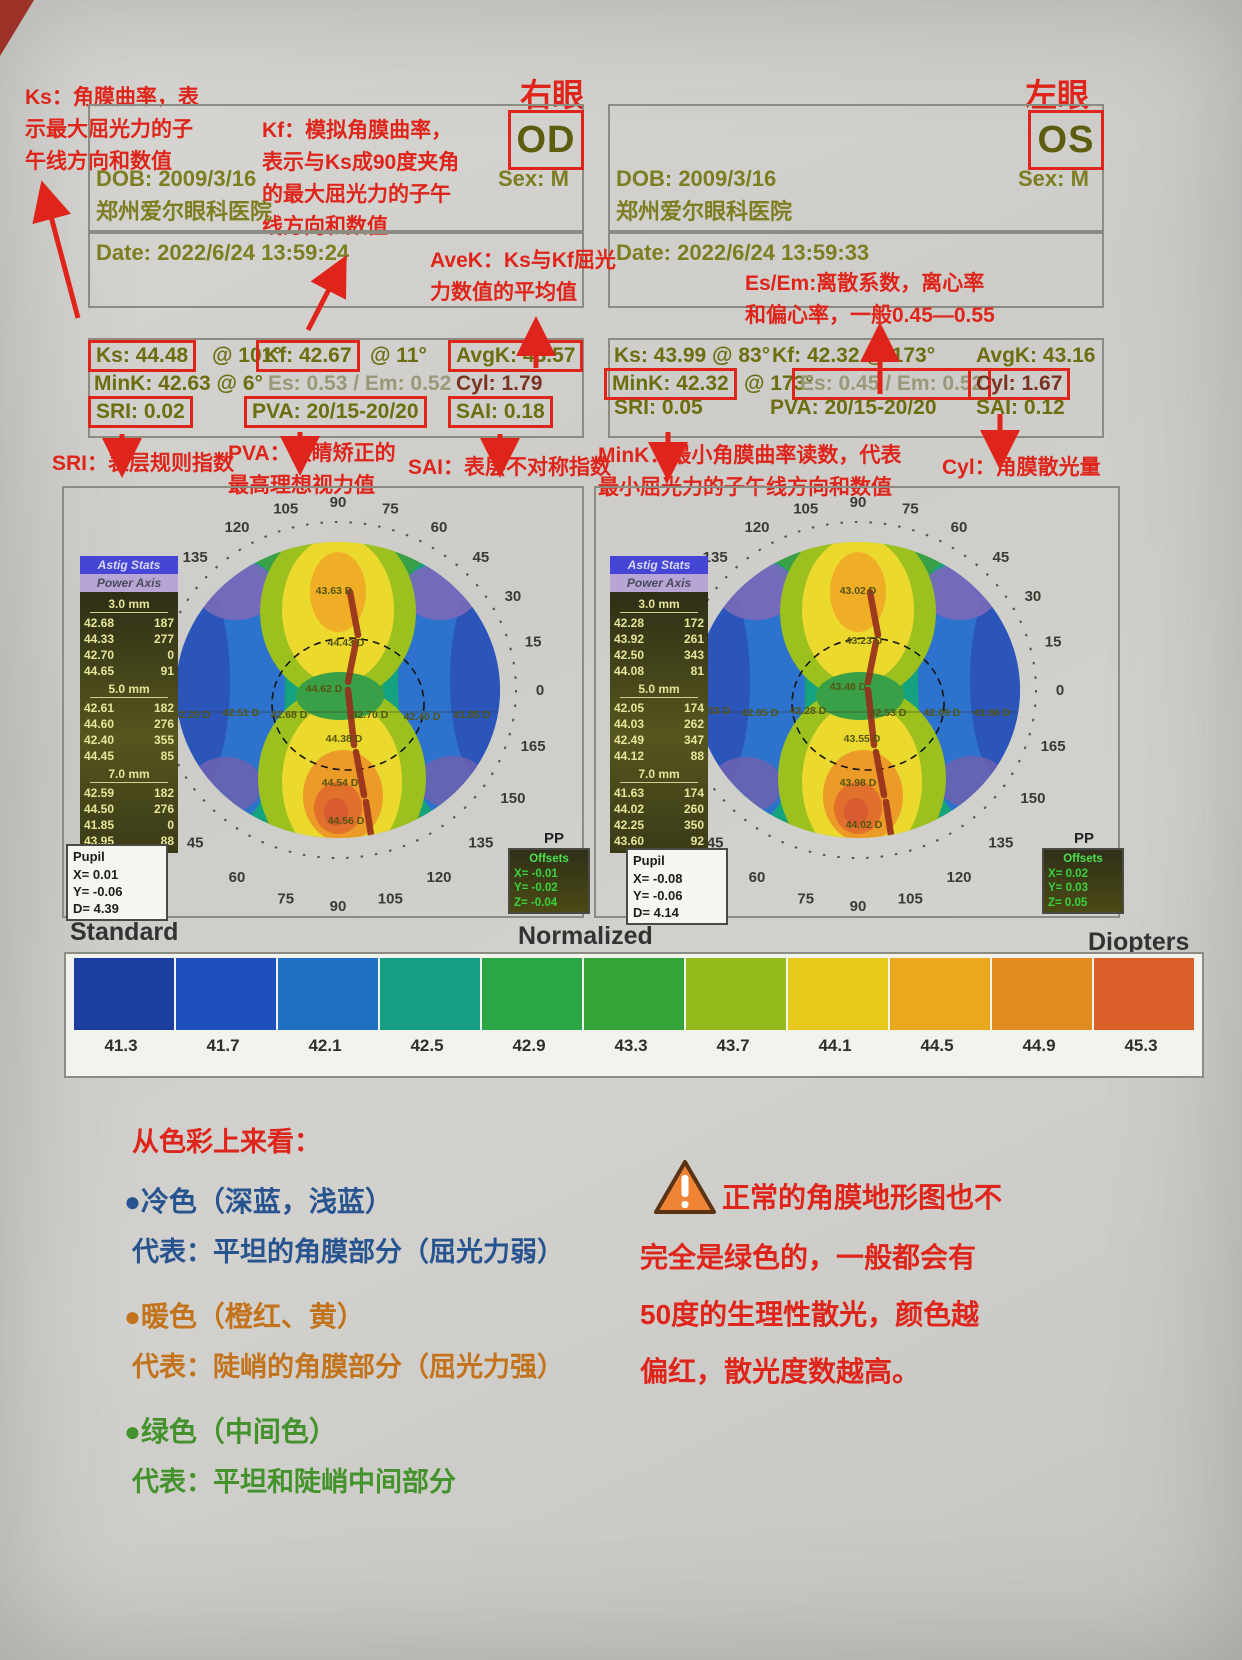  Describe the element at coordinates (696, 178) in the screenshot. I see `os-dob: DOB: 2009/3/16` at that location.